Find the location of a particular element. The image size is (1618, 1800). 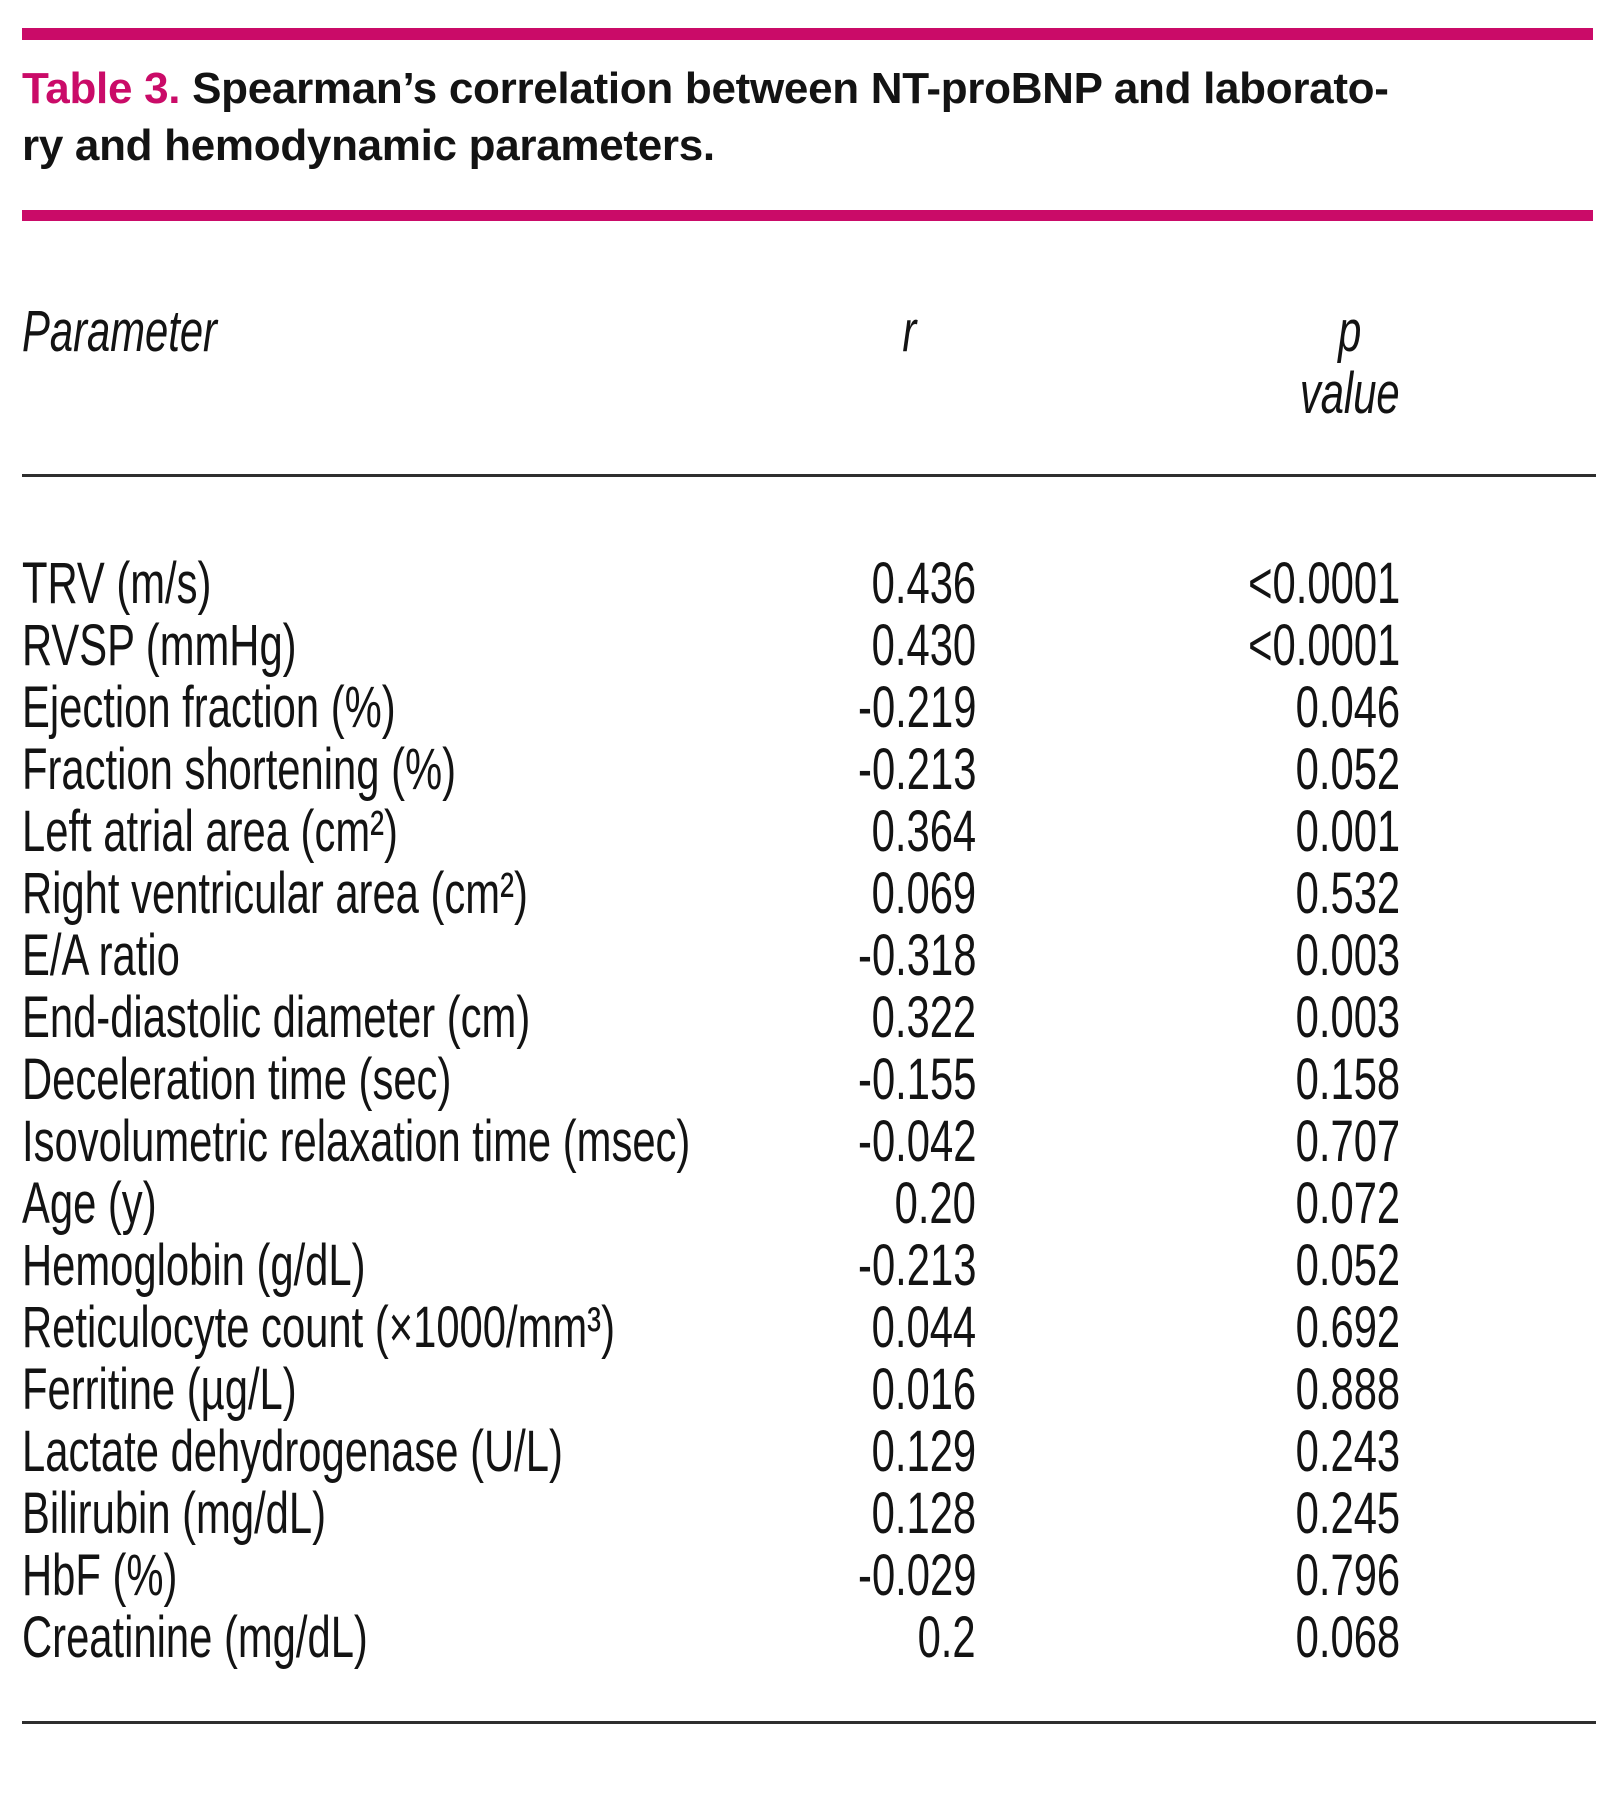

parameter-cell-container: Deceleration time (sec) is located at coordinates (302, 1079).